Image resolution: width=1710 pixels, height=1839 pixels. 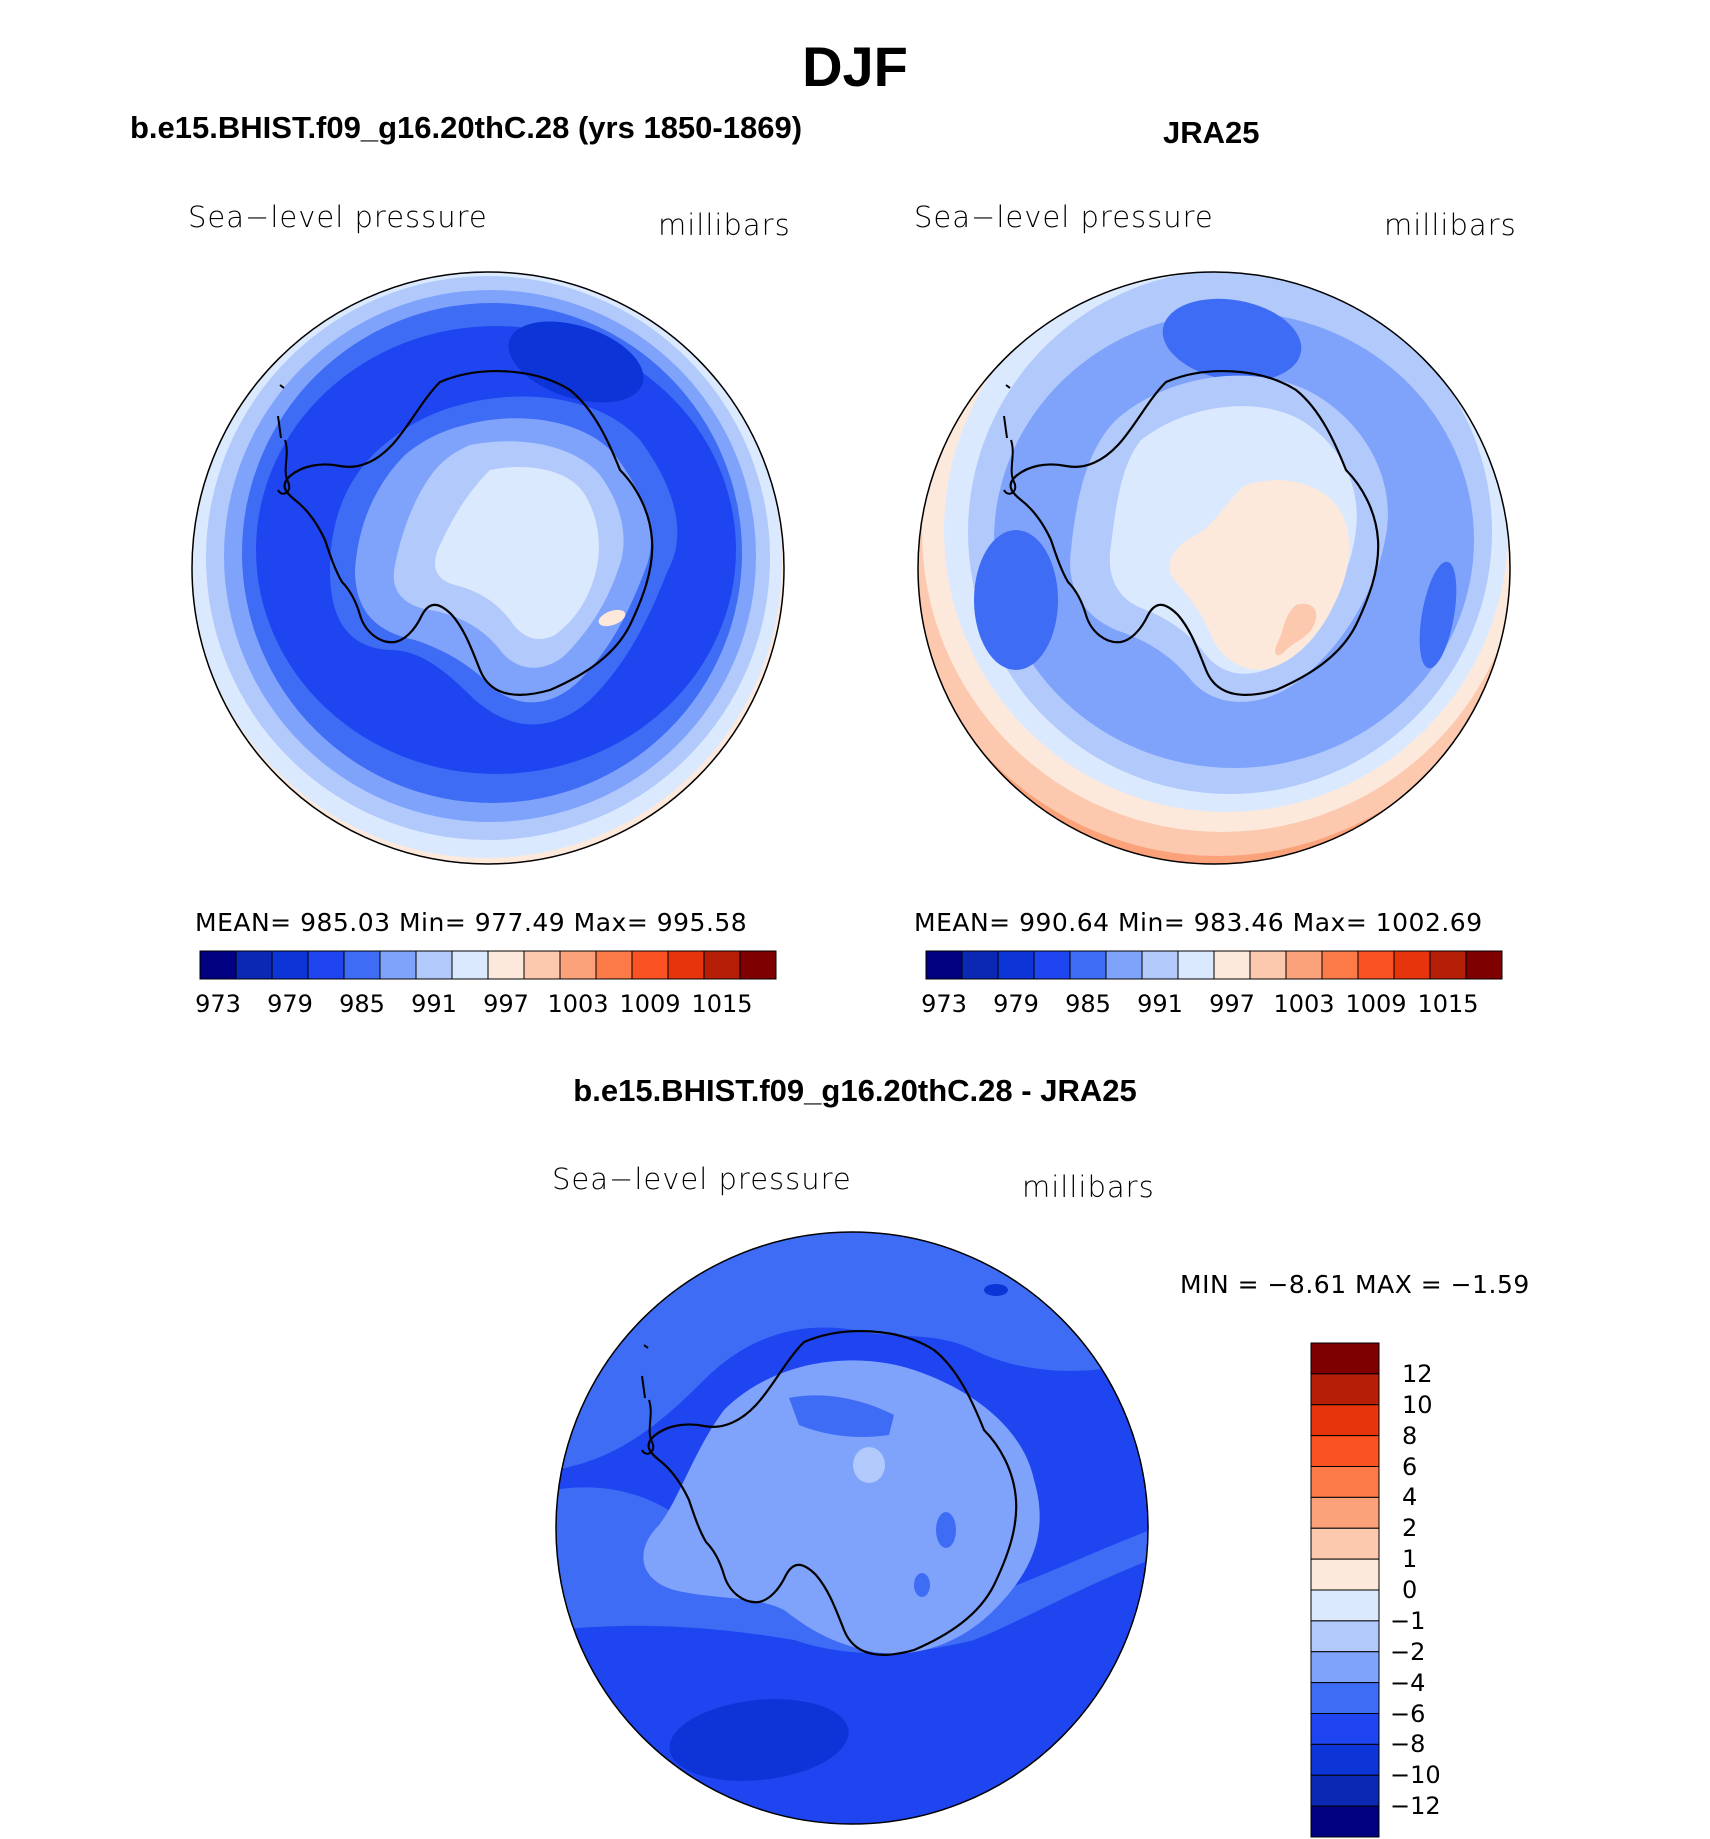 What do you see at coordinates (1415, 1806) in the screenshot?
I see `panel3-colorbar-label: −12` at bounding box center [1415, 1806].